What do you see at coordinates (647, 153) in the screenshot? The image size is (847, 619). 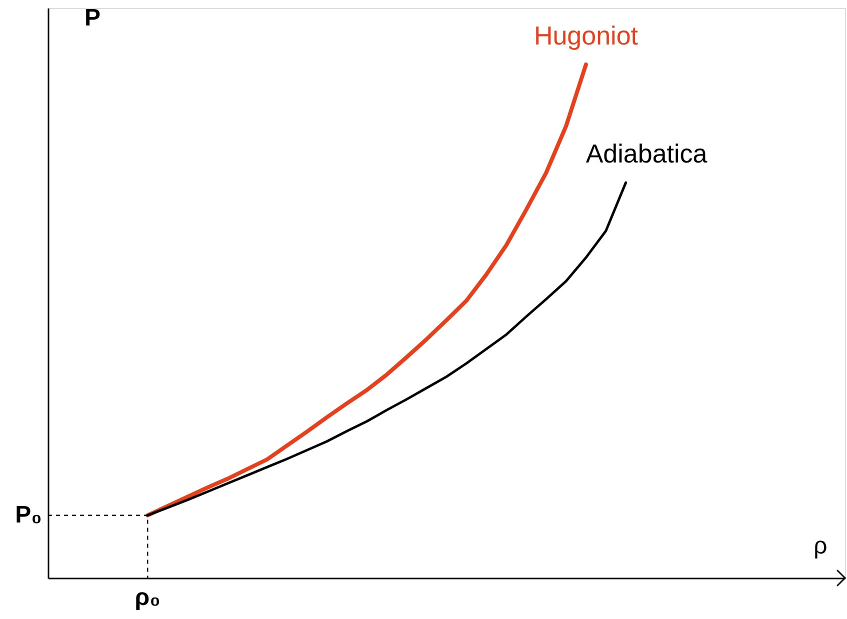 I see `series-label: Adiabatica` at bounding box center [647, 153].